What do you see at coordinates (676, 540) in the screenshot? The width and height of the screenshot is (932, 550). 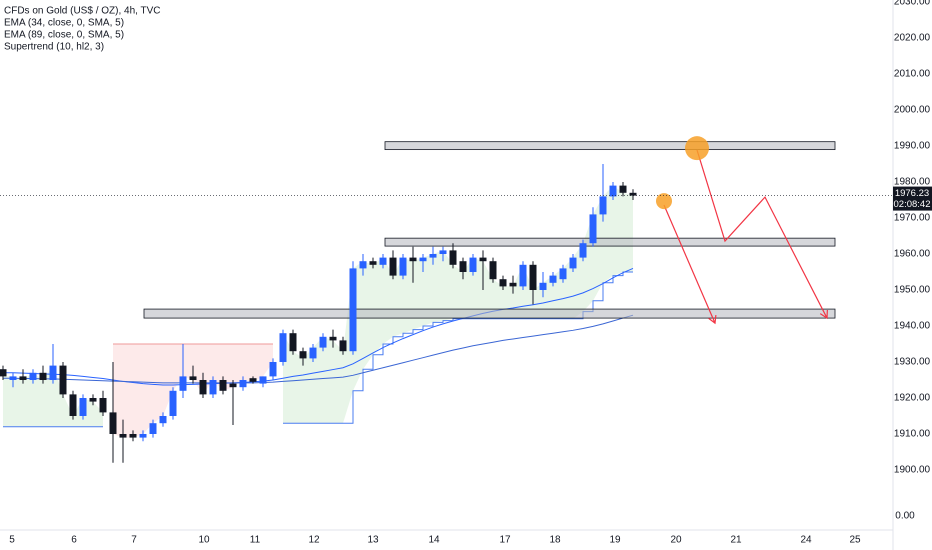 I see `x-tick-label: 20` at bounding box center [676, 540].